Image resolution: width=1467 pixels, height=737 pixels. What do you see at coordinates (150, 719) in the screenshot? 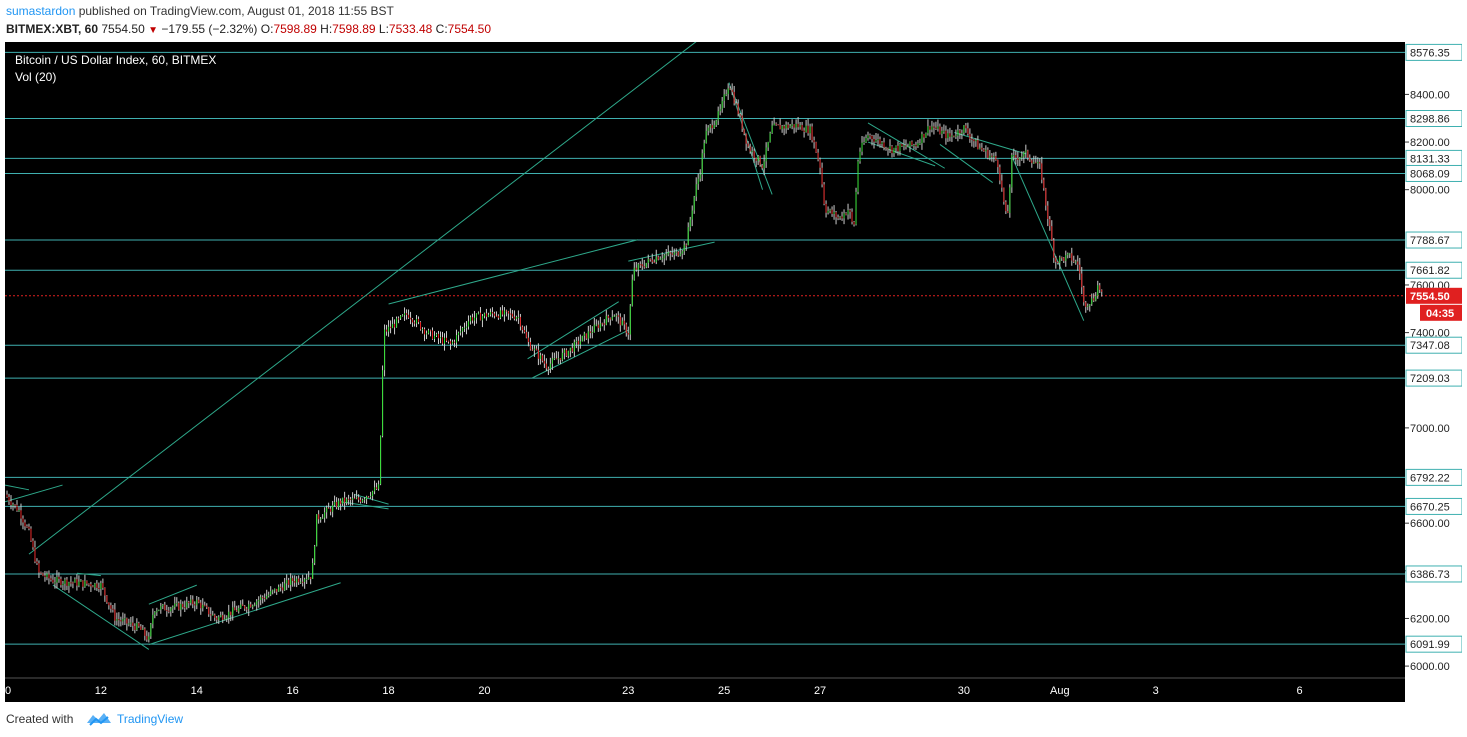
I see `tradingview-brand-link: TradingView` at bounding box center [150, 719].